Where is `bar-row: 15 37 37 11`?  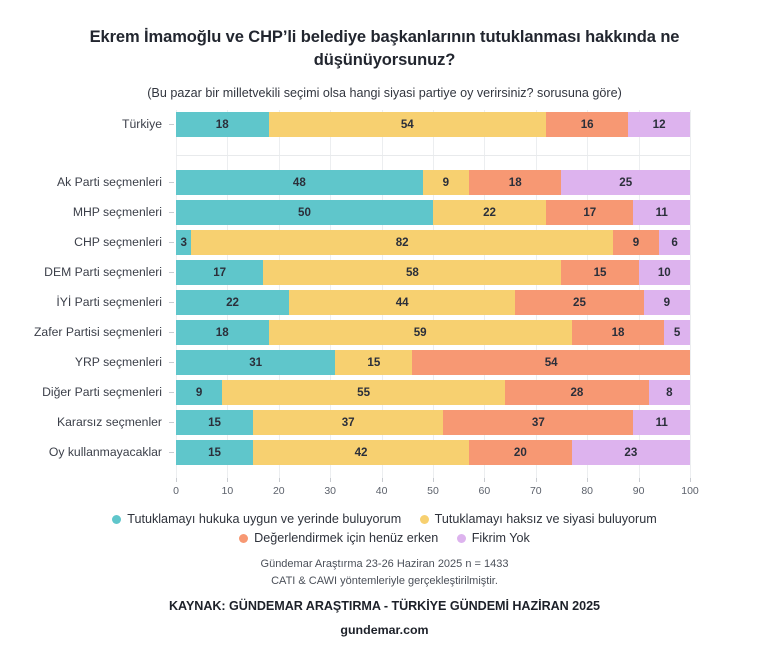 bar-row: 15 37 37 11 is located at coordinates (433, 422).